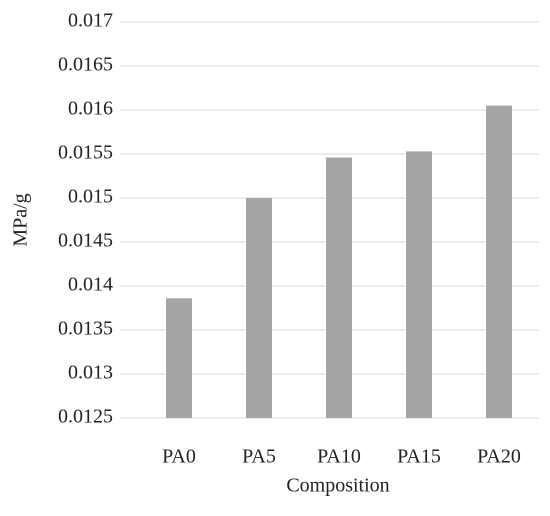 The height and width of the screenshot is (516, 550). I want to click on x-tick-label: PA0, so click(179, 457).